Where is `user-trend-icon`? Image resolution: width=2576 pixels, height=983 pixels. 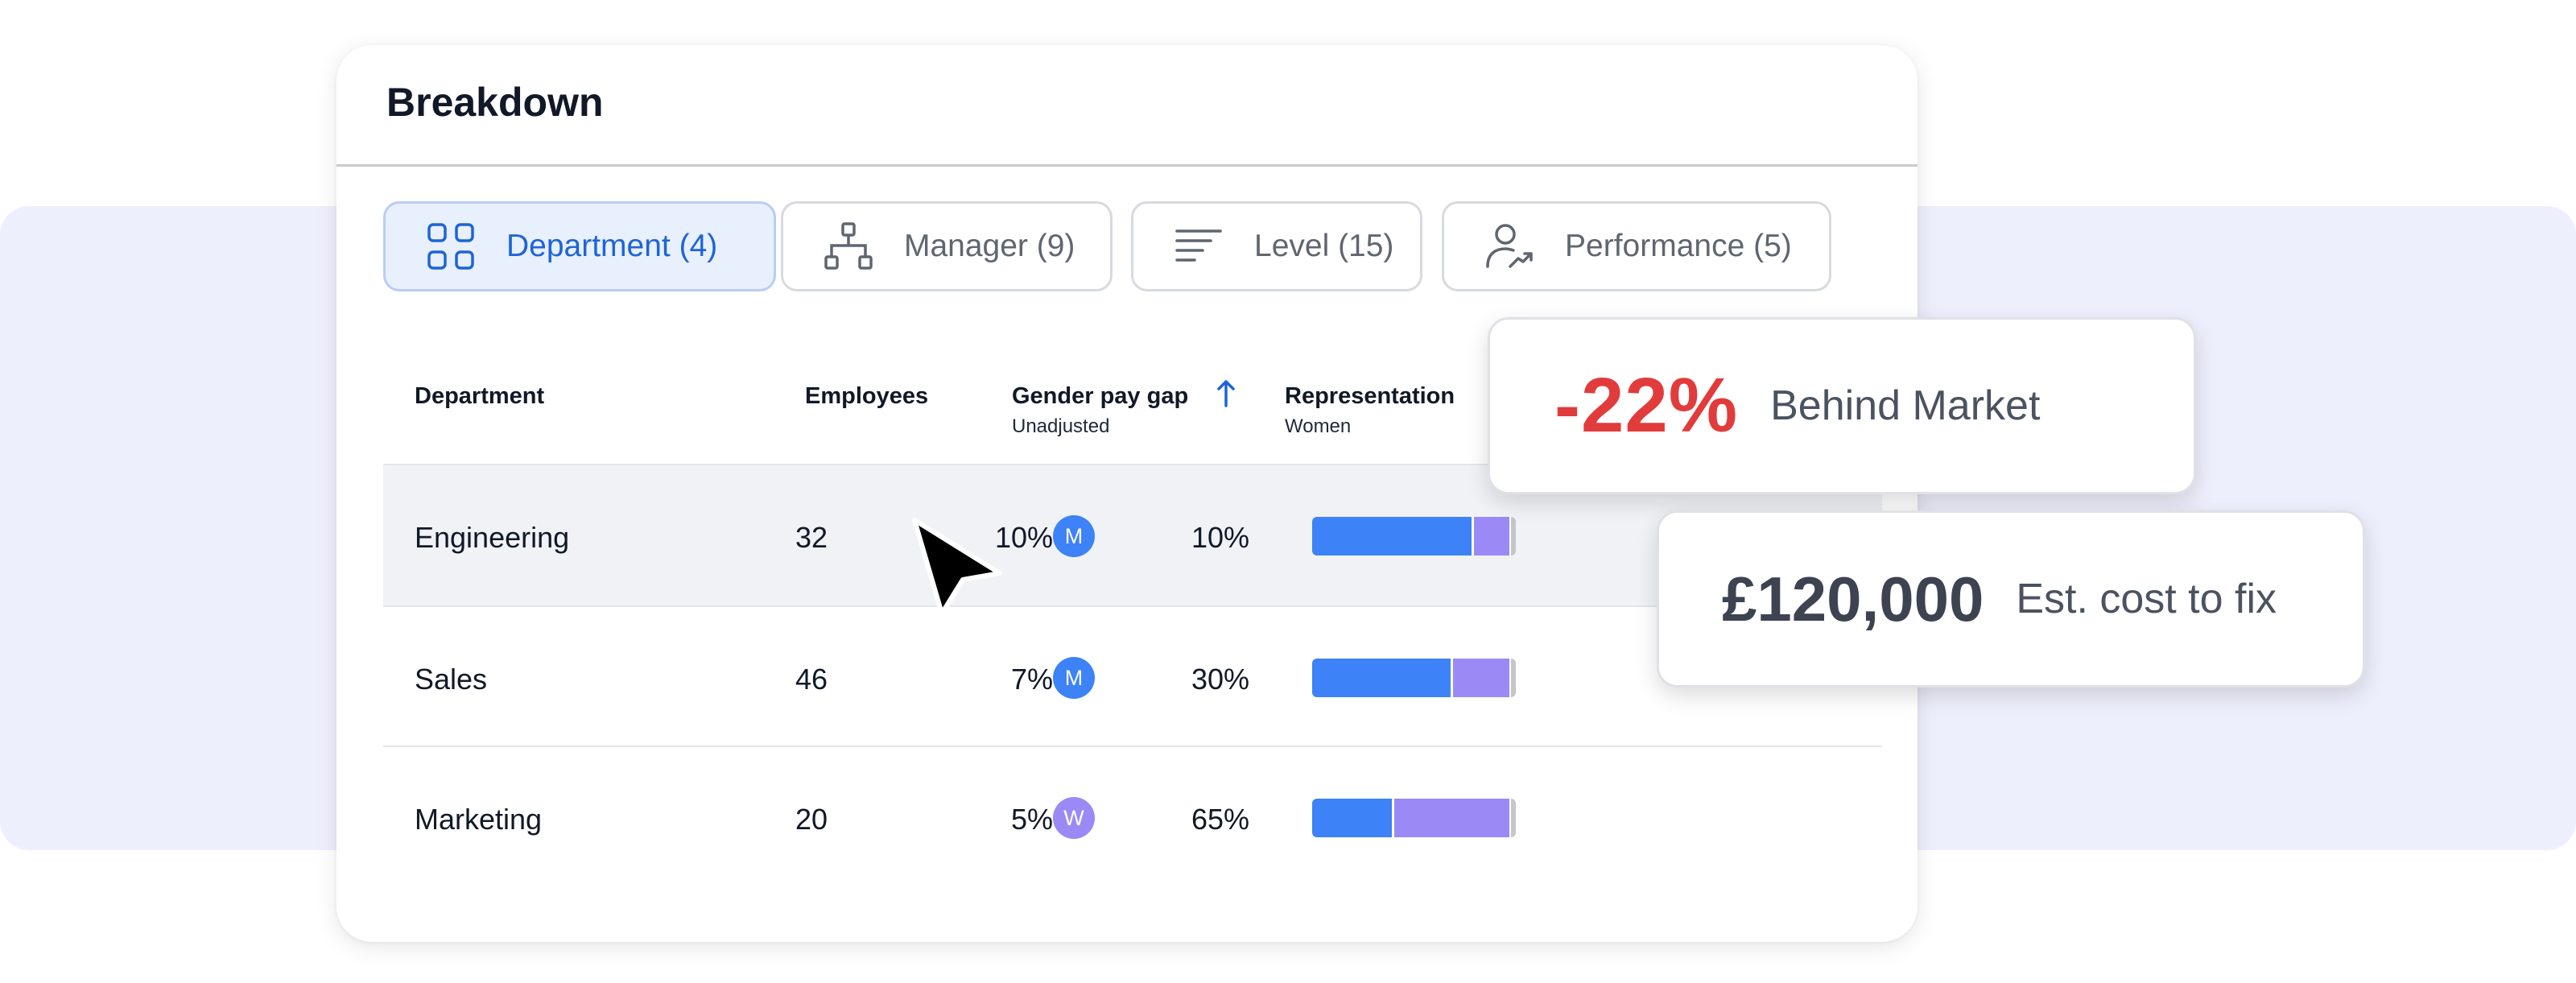 user-trend-icon is located at coordinates (1509, 246).